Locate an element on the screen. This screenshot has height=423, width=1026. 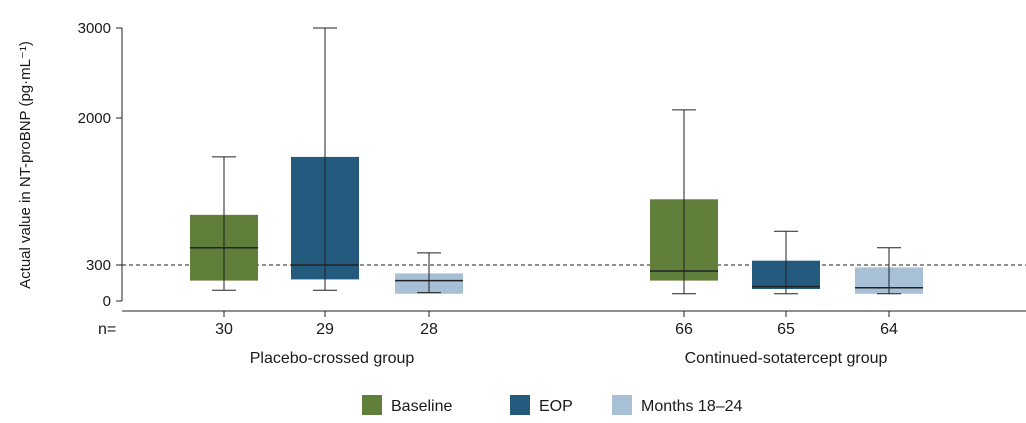
legend-label: Baseline is located at coordinates (421, 406).